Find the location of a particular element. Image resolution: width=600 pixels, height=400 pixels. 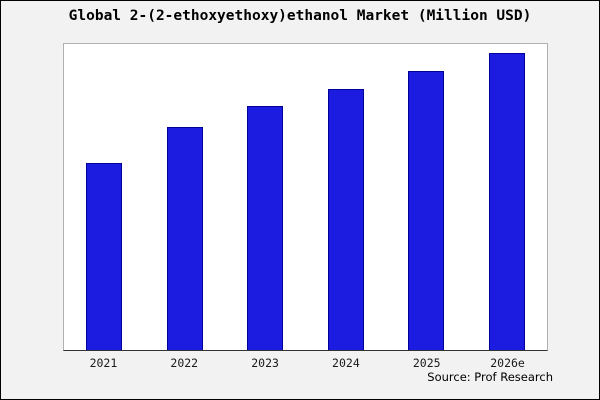

x-axis-labels: 2021 2022 2023 2024 2025 2026e is located at coordinates (305, 363).